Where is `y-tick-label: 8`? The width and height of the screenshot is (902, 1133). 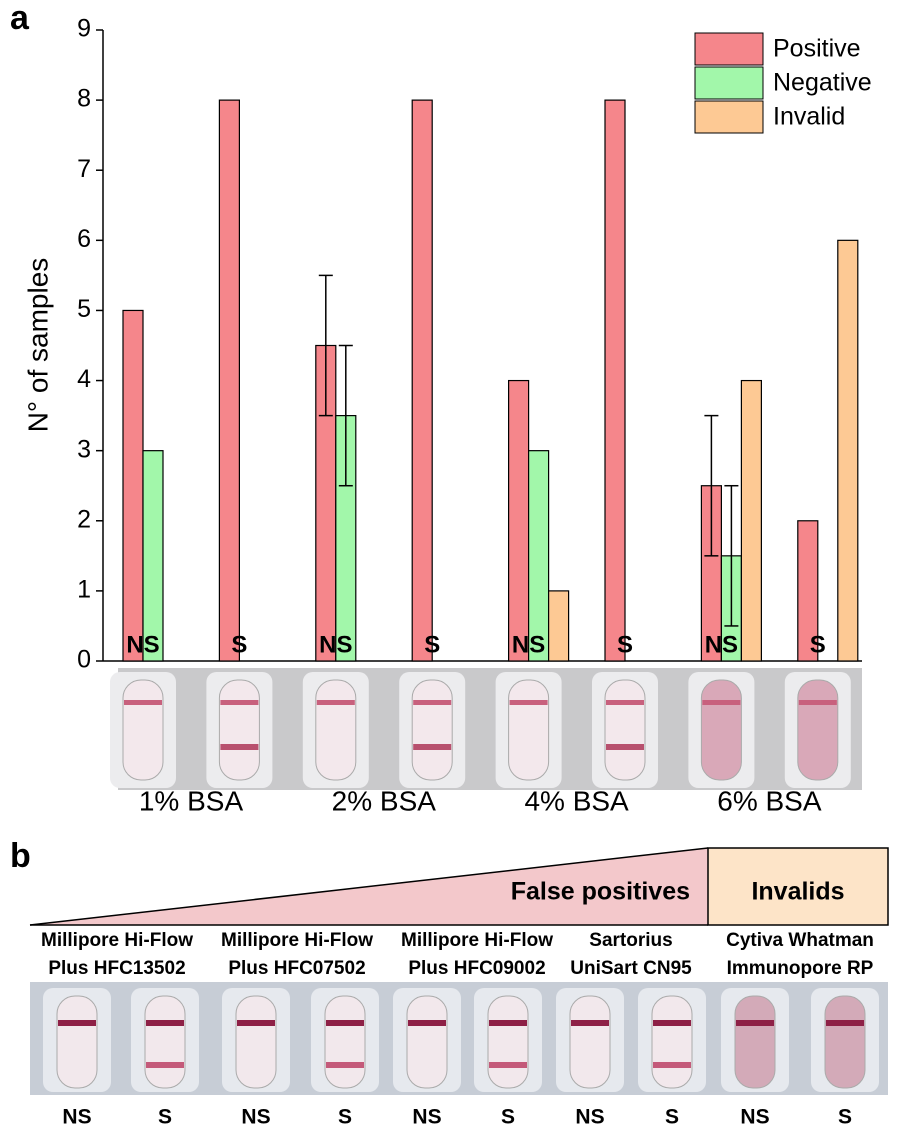
y-tick-label: 8 is located at coordinates (84, 99).